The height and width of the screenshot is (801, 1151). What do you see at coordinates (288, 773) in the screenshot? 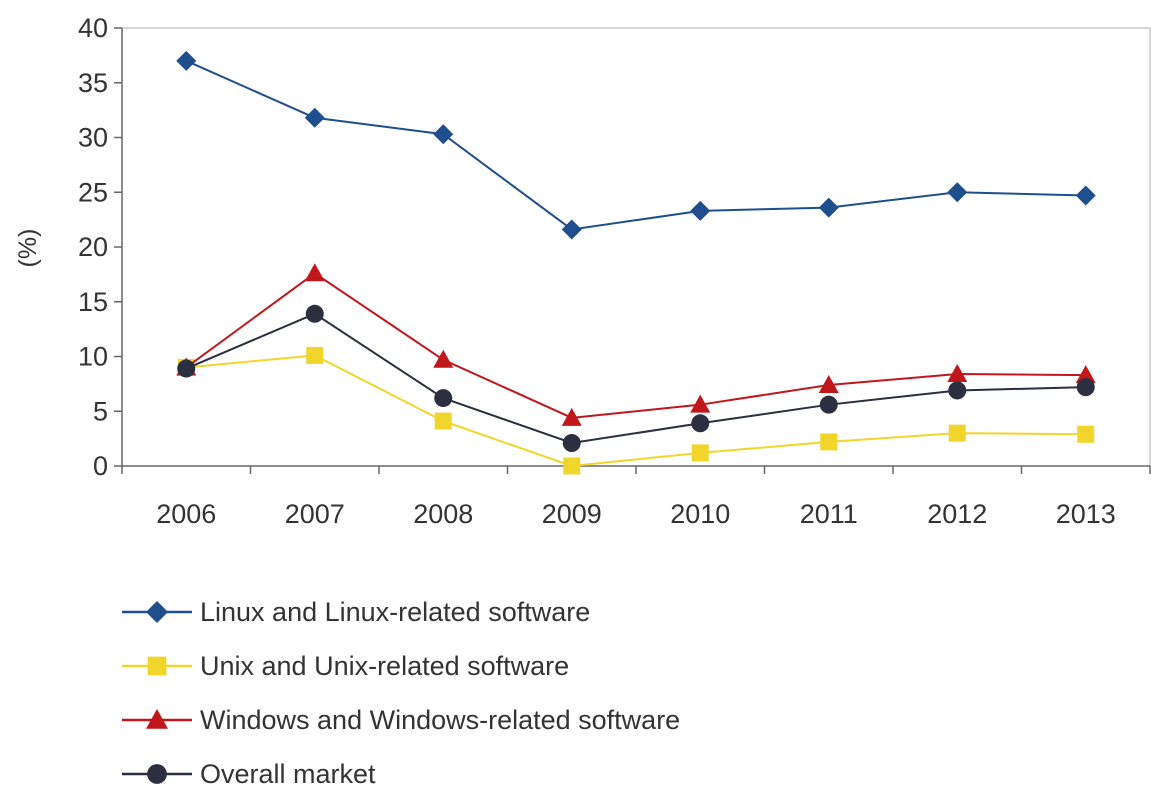
I see `legend-label: Overall market` at bounding box center [288, 773].